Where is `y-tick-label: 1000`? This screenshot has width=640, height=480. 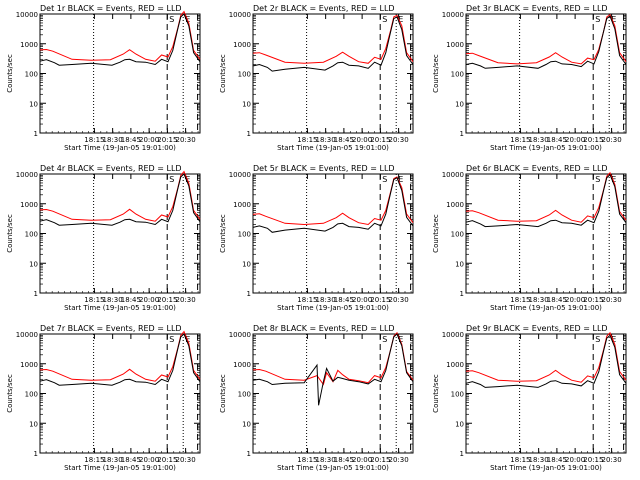 y-tick-label: 1000 is located at coordinates (455, 45).